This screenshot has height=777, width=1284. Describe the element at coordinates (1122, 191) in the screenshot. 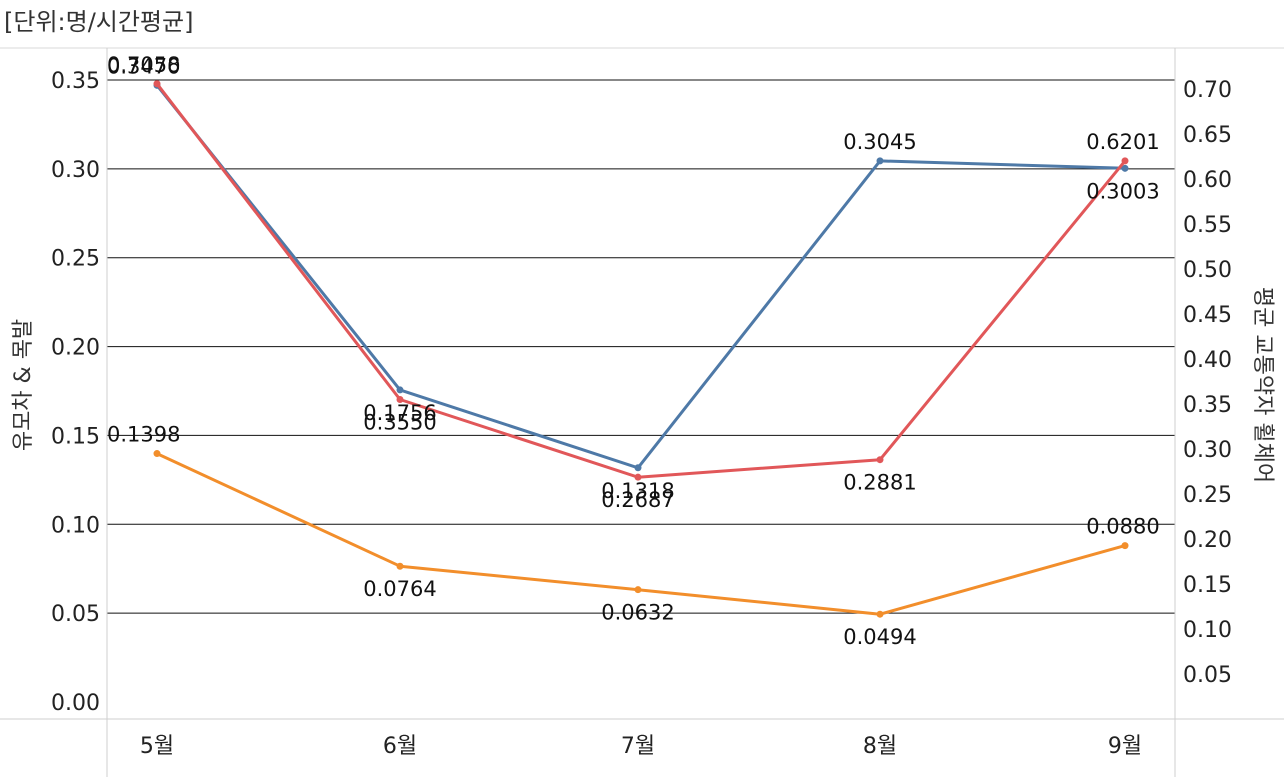

I see `data-label: 0.3003` at that location.